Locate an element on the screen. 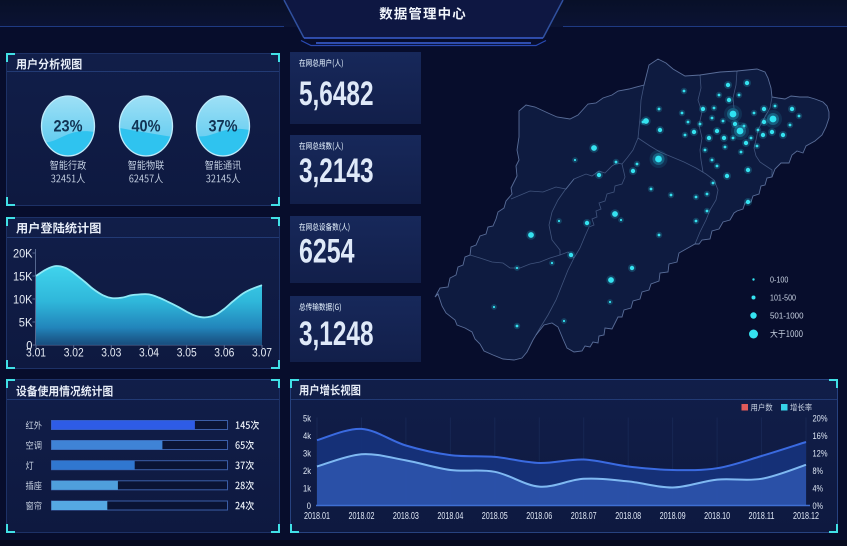 This screenshot has width=847, height=546. svg-text: 4% is located at coordinates (818, 489).